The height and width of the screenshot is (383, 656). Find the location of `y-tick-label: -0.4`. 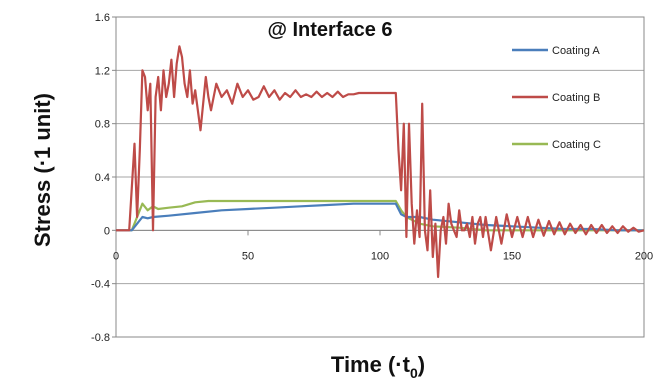

y-tick-label: -0.4 is located at coordinates (100, 285).